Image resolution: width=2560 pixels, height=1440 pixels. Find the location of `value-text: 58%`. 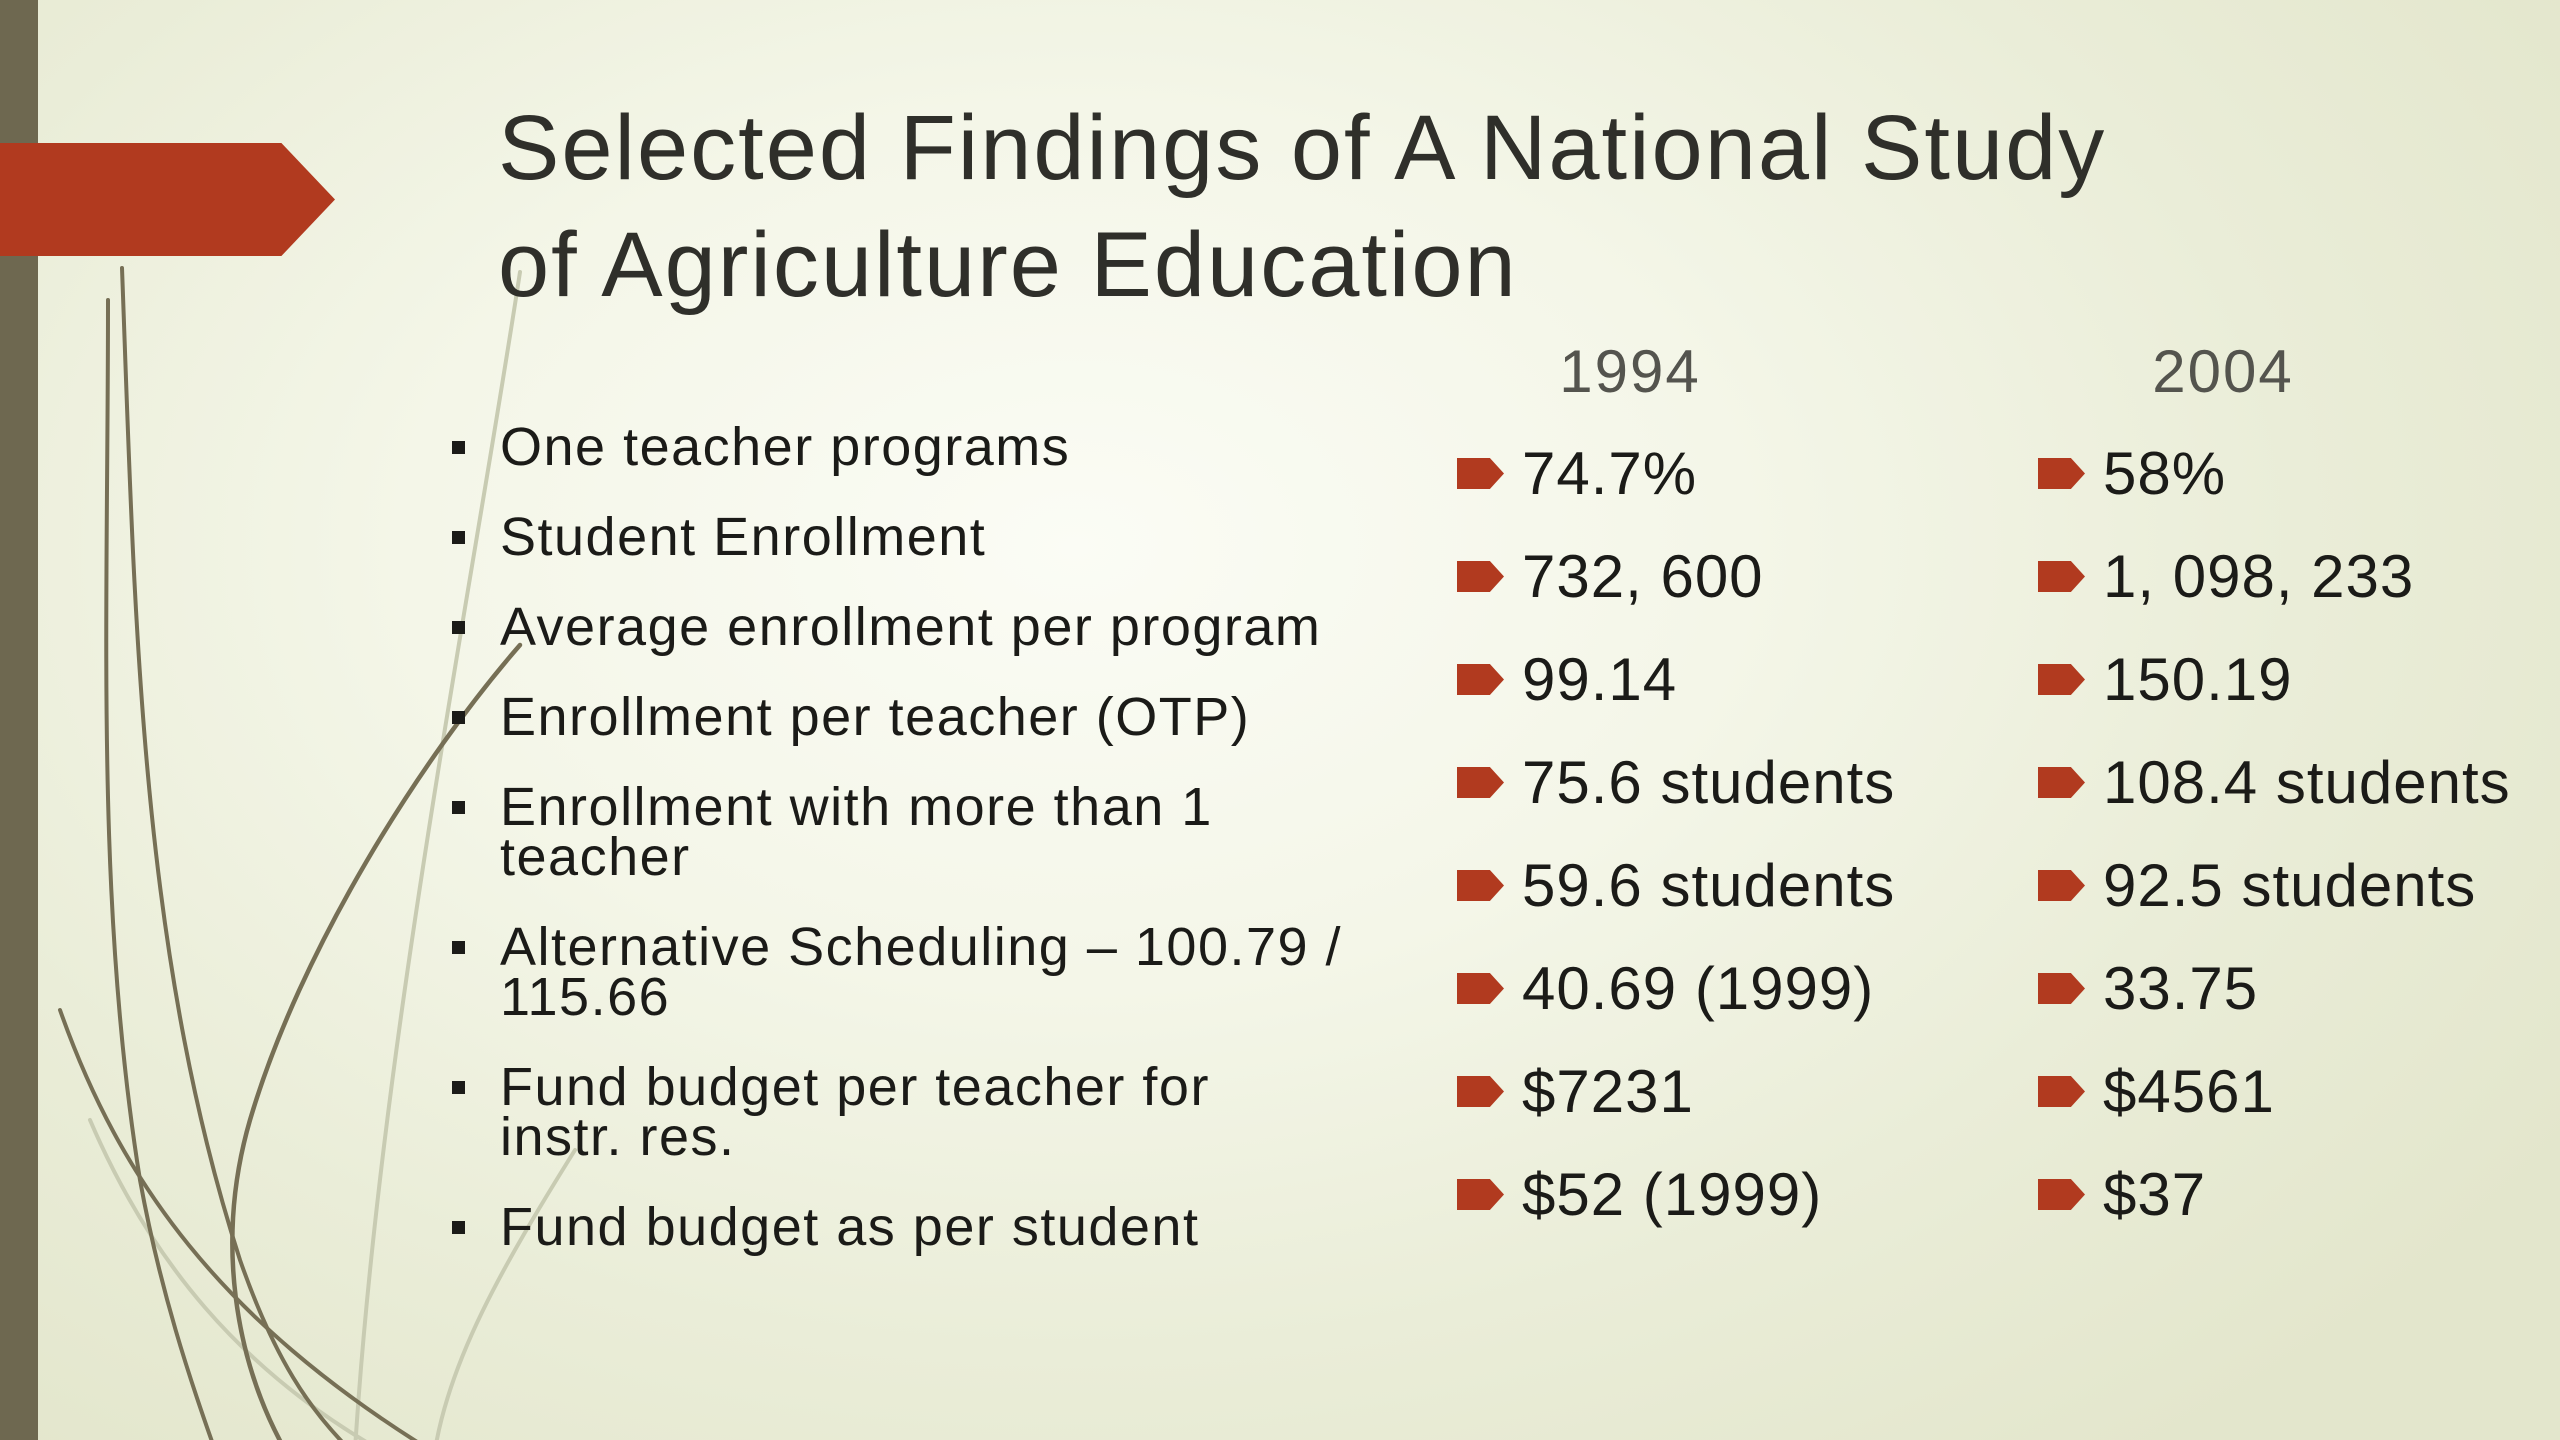

value-text: 58% is located at coordinates (2165, 473).